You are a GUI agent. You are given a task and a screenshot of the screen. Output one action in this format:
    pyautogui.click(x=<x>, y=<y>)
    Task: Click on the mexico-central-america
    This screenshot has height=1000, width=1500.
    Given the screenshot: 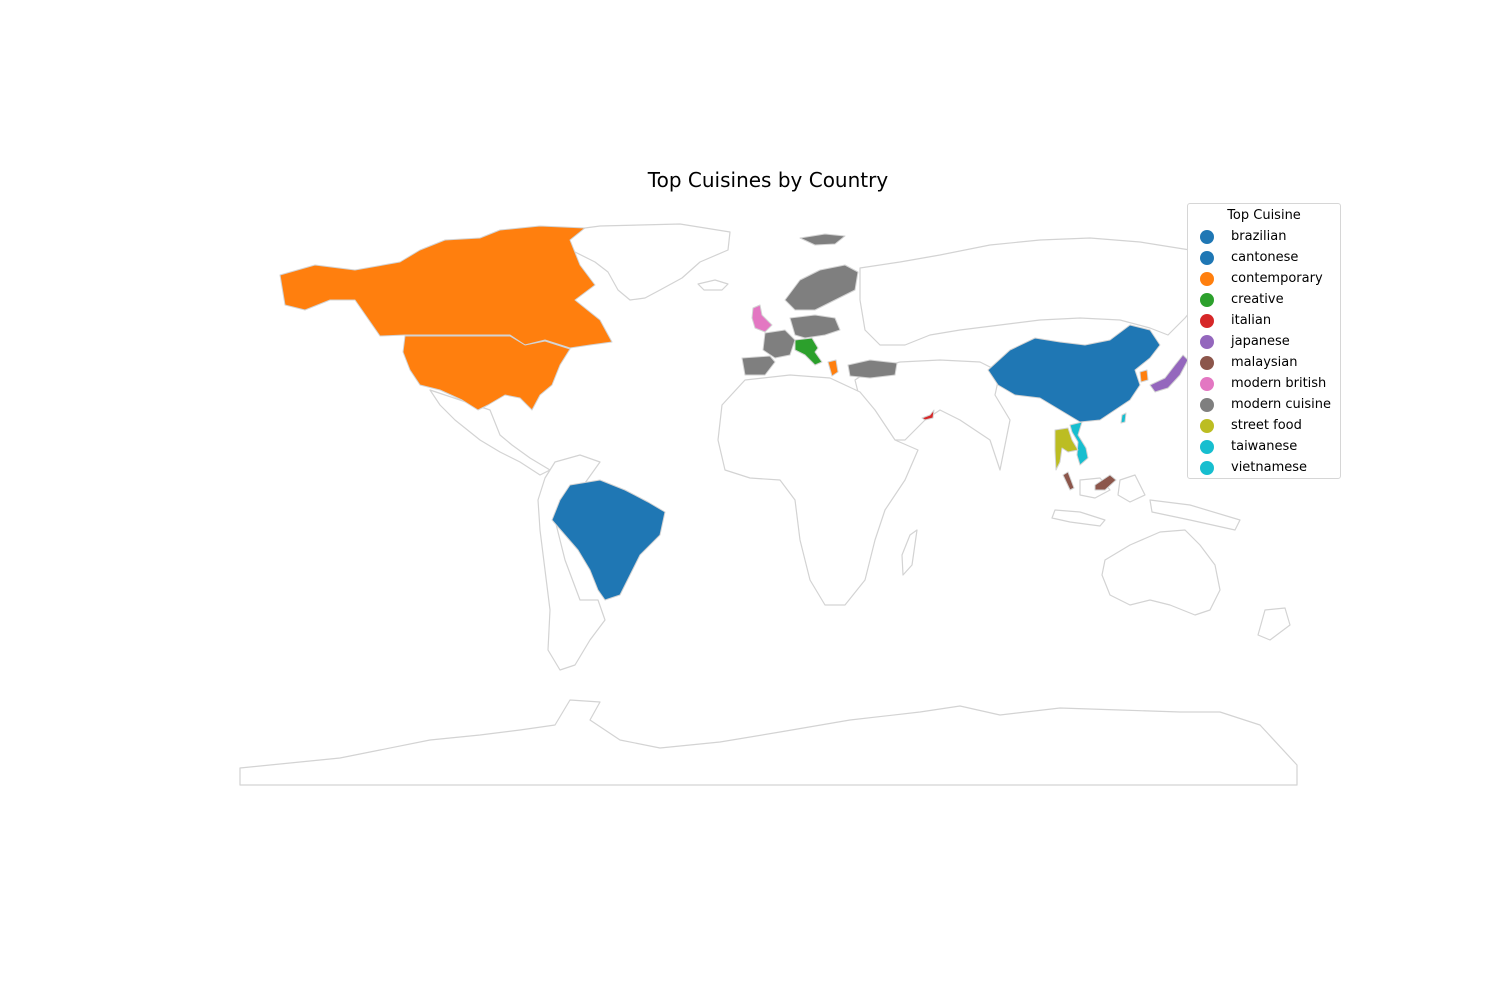 What is the action you would take?
    pyautogui.click(x=490, y=432)
    